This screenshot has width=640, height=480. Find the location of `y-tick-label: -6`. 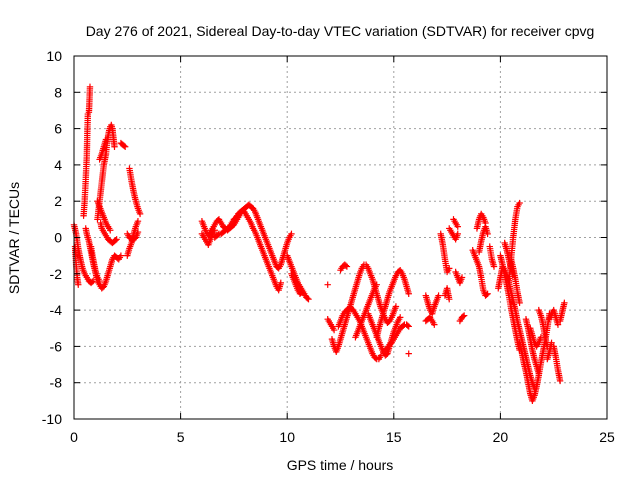

y-tick-label: -6 is located at coordinates (56, 346).